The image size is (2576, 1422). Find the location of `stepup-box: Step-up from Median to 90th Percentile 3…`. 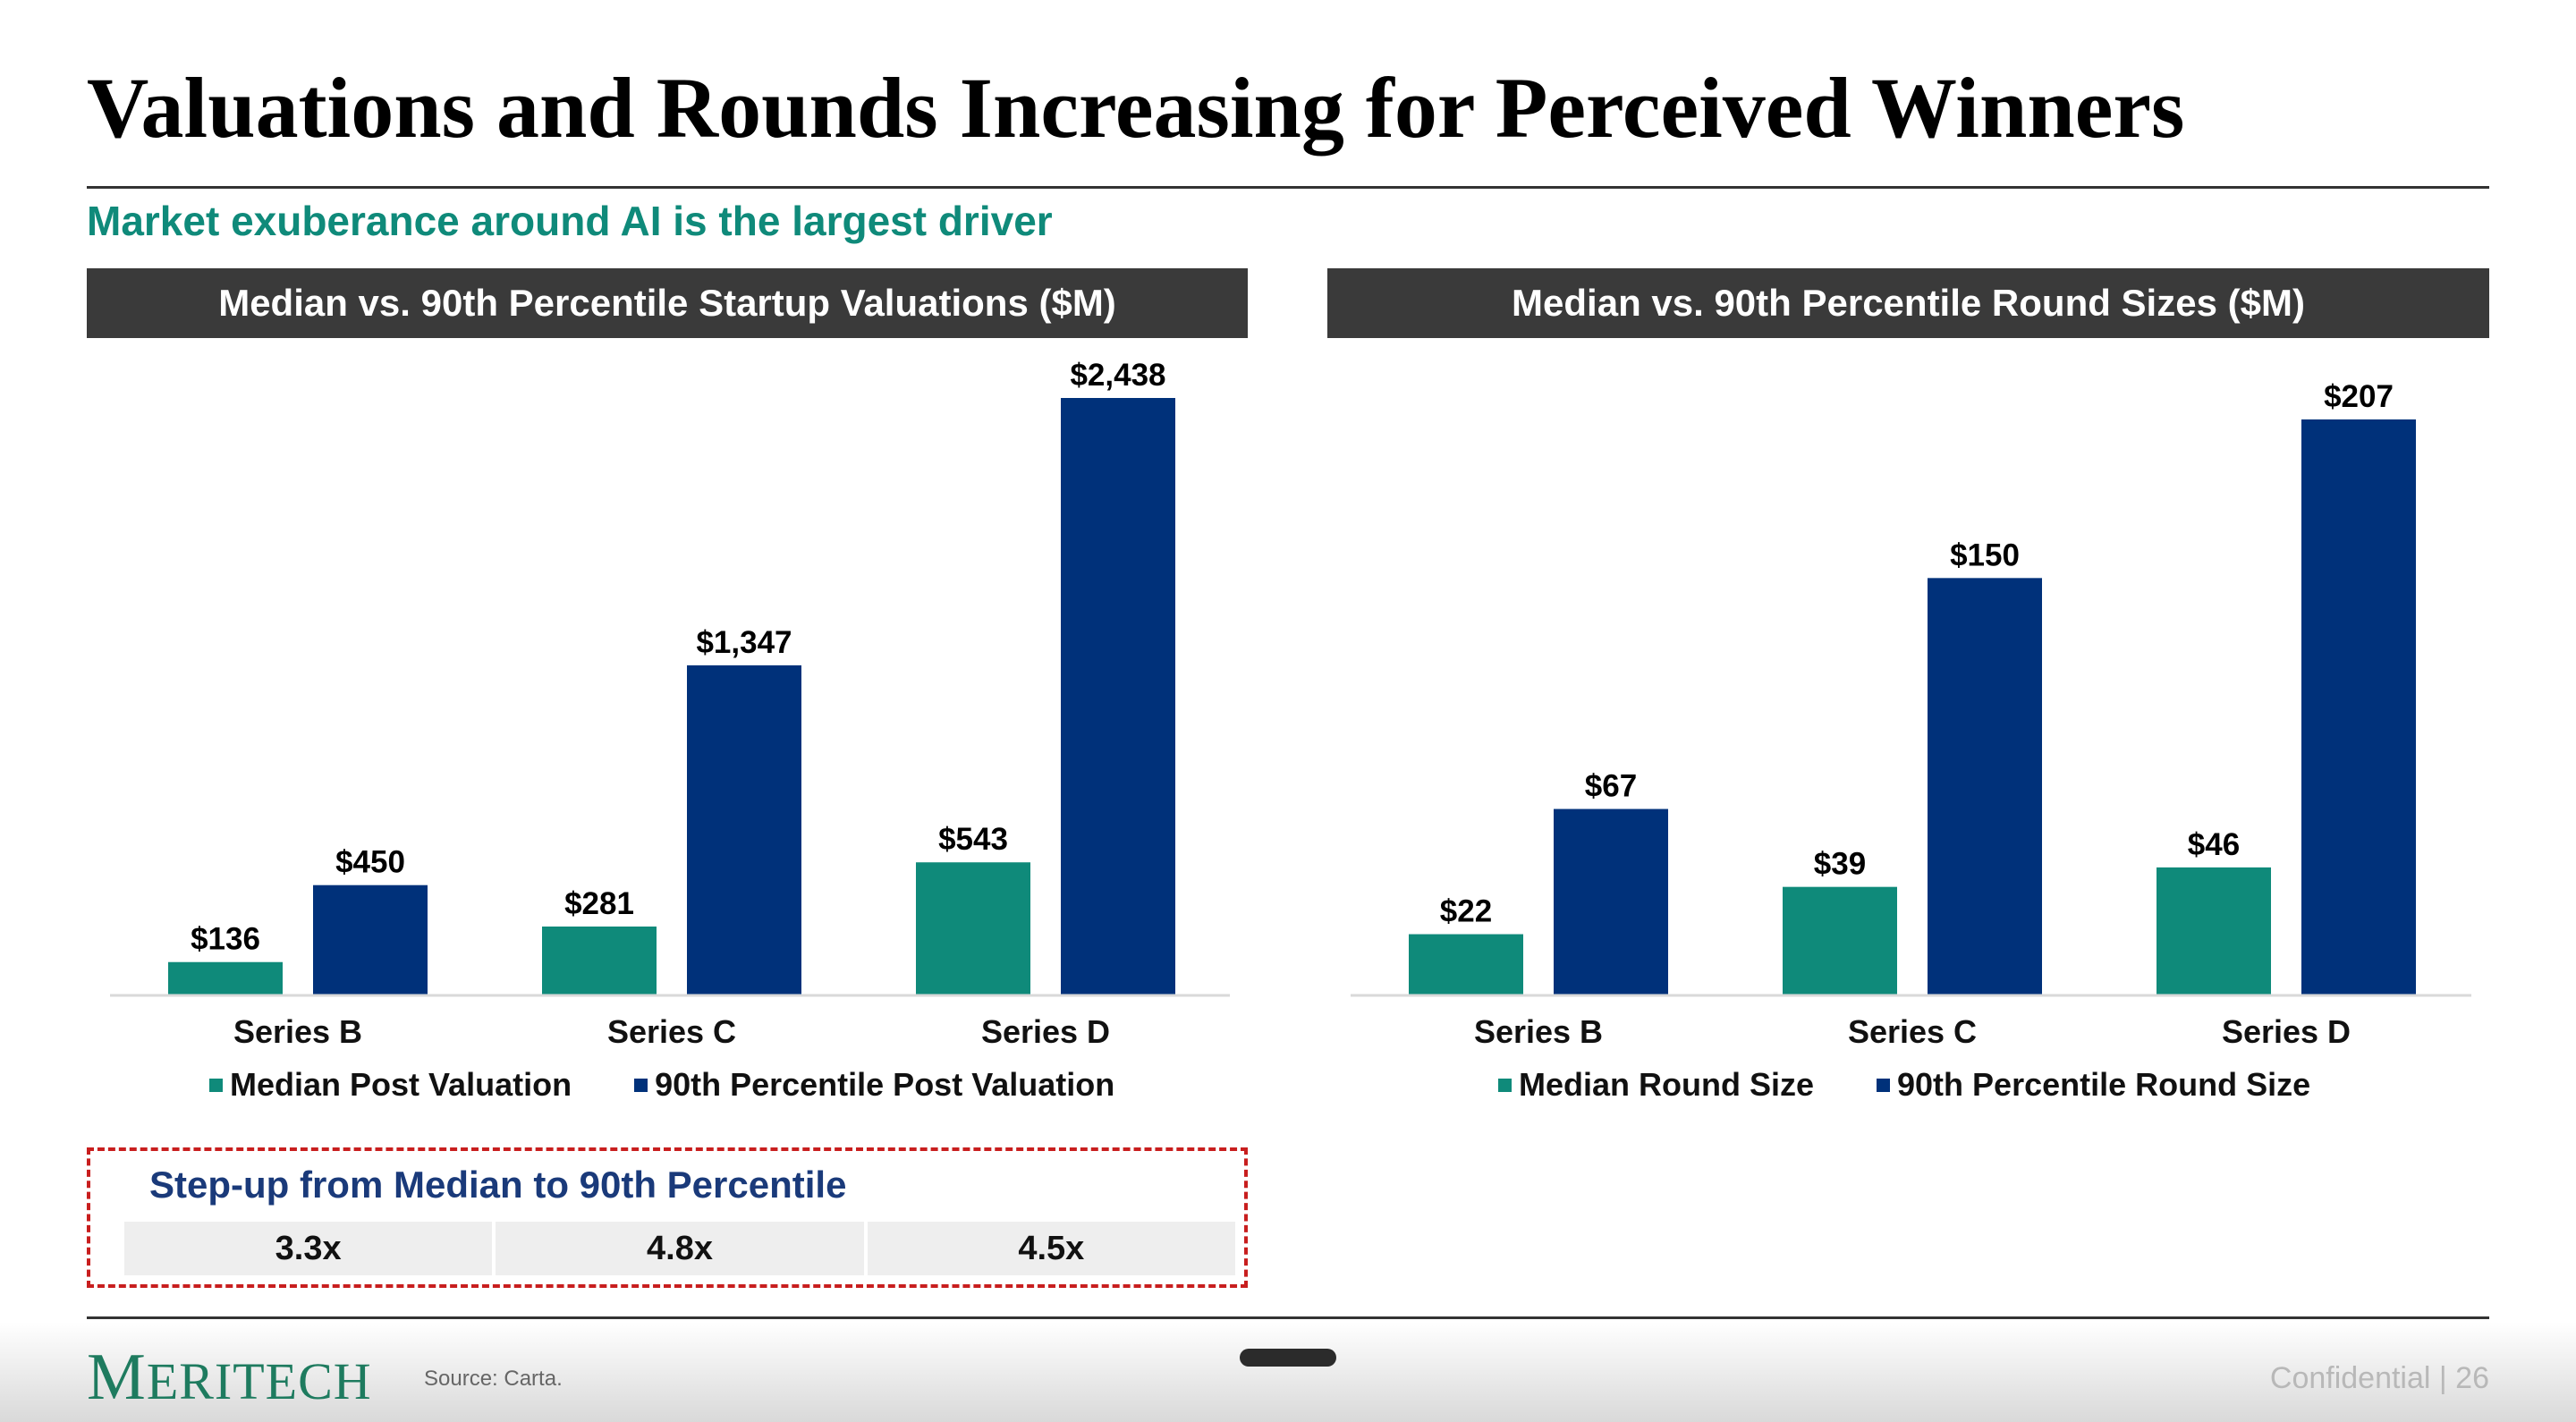

stepup-box: Step-up from Median to 90th Percentile 3… is located at coordinates (667, 1217).